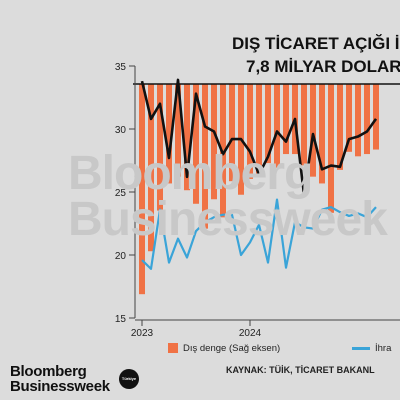  Describe the element at coordinates (300, 370) in the screenshot. I see `source-note: KAYNAK: TÜİK, TİCARET BAKANL` at that location.